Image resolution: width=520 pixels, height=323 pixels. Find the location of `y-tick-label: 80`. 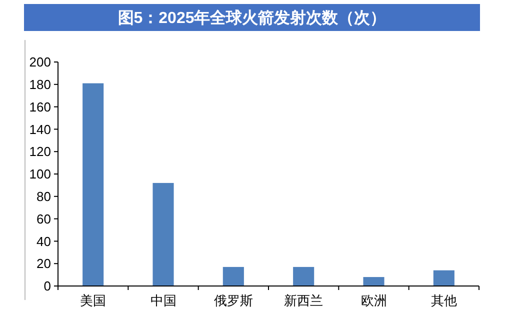

y-tick-label: 80 is located at coordinates (43, 196).